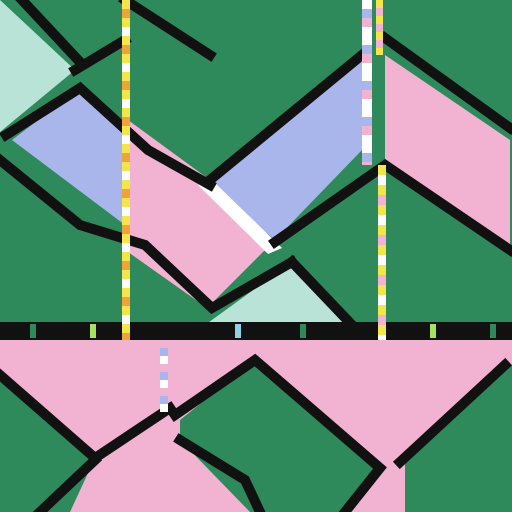 This screenshot has width=512, height=512. I want to click on divider-color-ticks, so click(263, 331).